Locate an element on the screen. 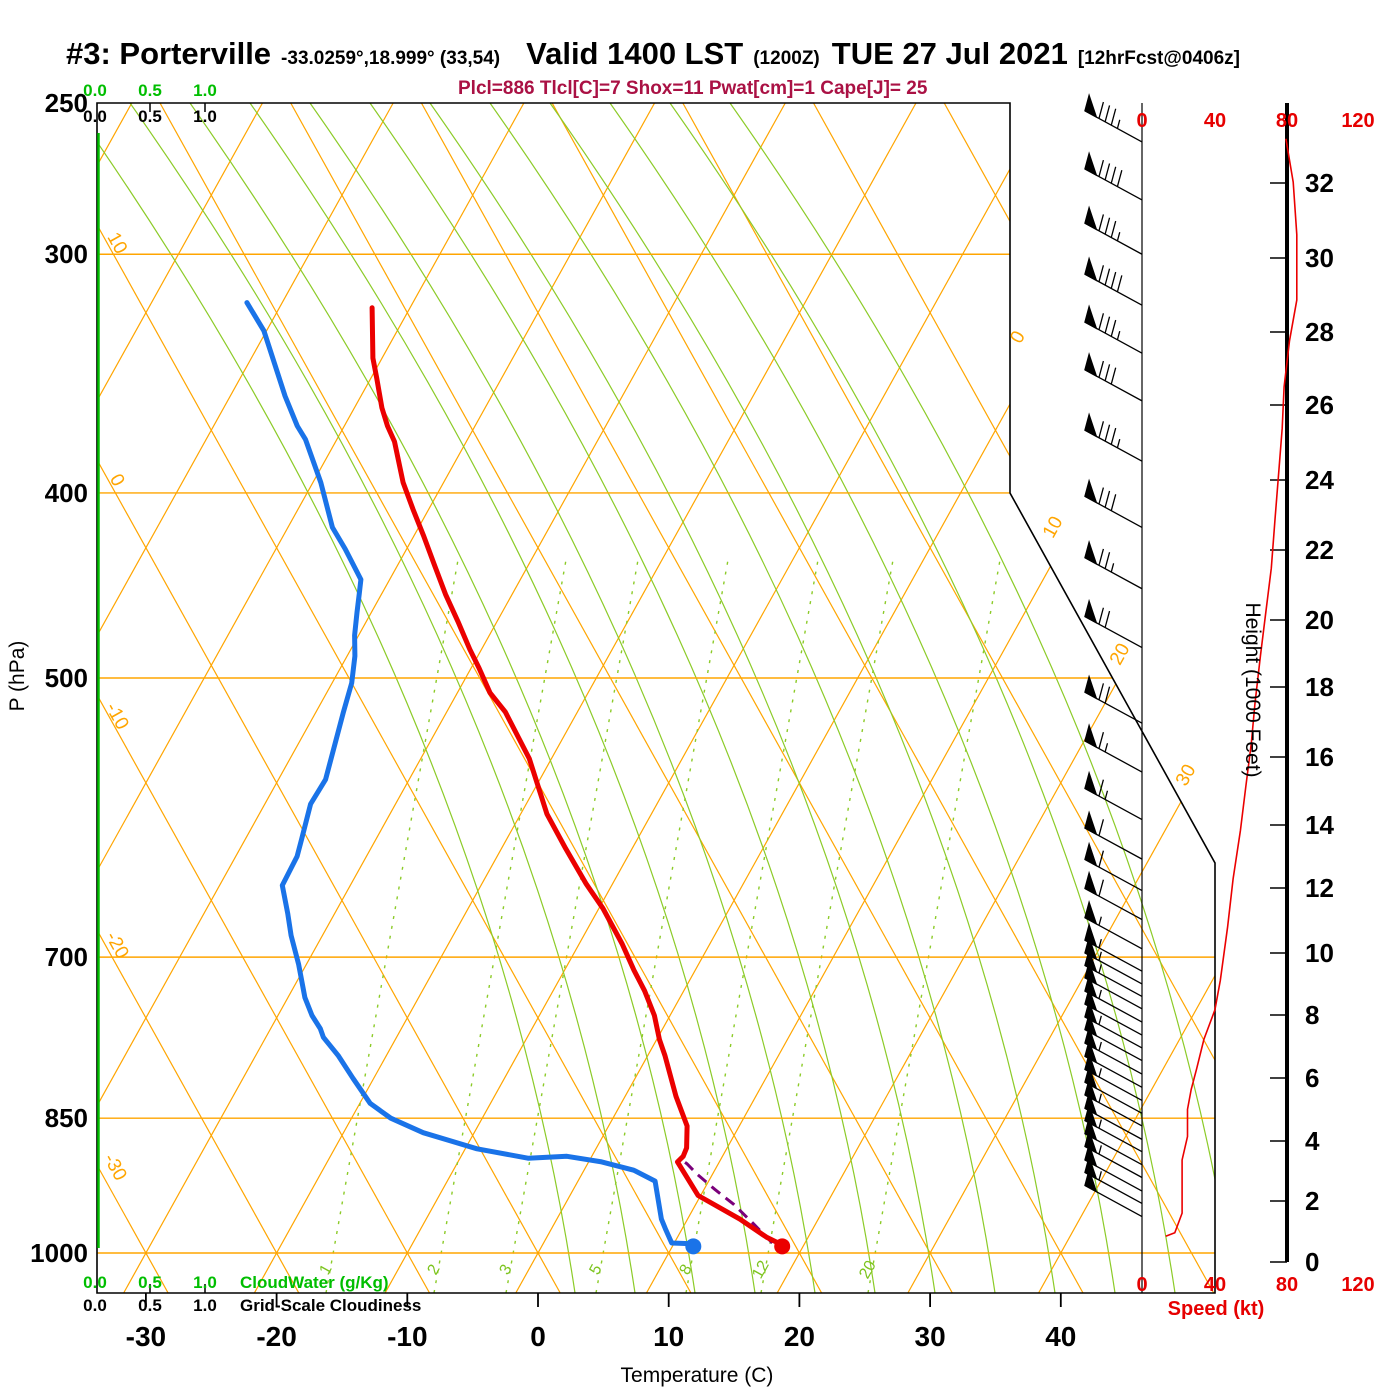 The image size is (1400, 1400). cloudwater-scale-value: 0.0 is located at coordinates (95, 1282).